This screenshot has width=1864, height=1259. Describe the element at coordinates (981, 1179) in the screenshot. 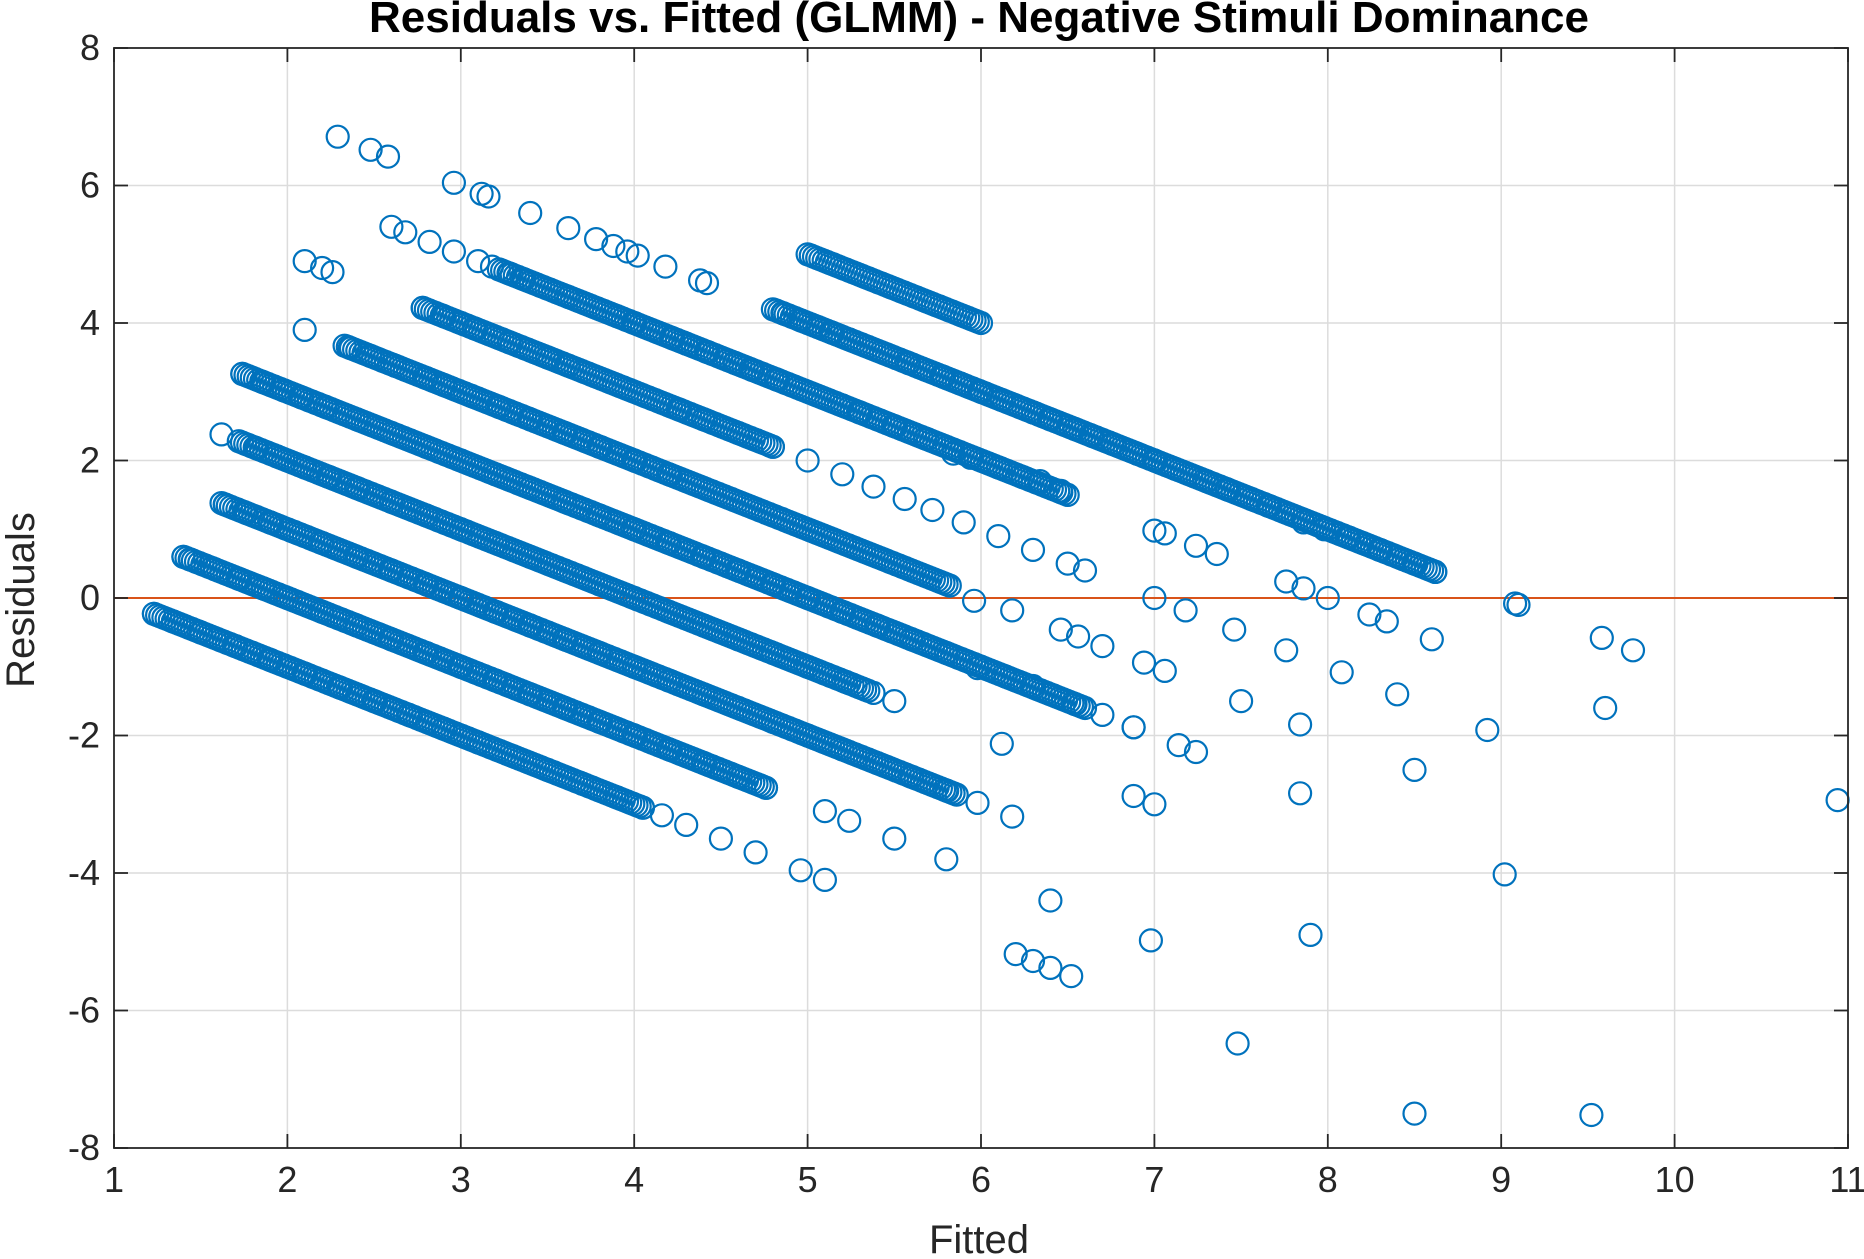

I see `x-tick-label: 6` at that location.